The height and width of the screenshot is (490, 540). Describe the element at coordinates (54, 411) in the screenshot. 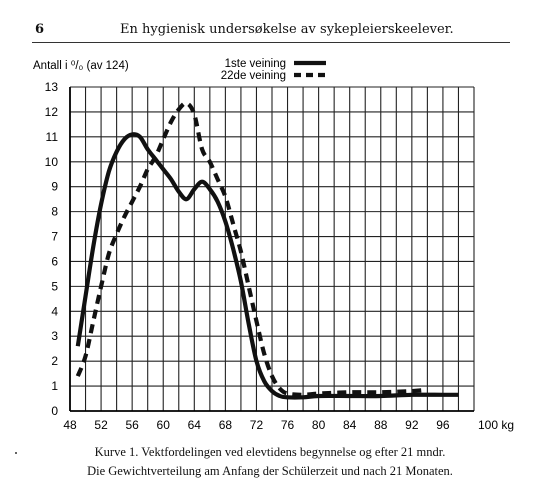

I see `y-tick-label-0: 0` at that location.